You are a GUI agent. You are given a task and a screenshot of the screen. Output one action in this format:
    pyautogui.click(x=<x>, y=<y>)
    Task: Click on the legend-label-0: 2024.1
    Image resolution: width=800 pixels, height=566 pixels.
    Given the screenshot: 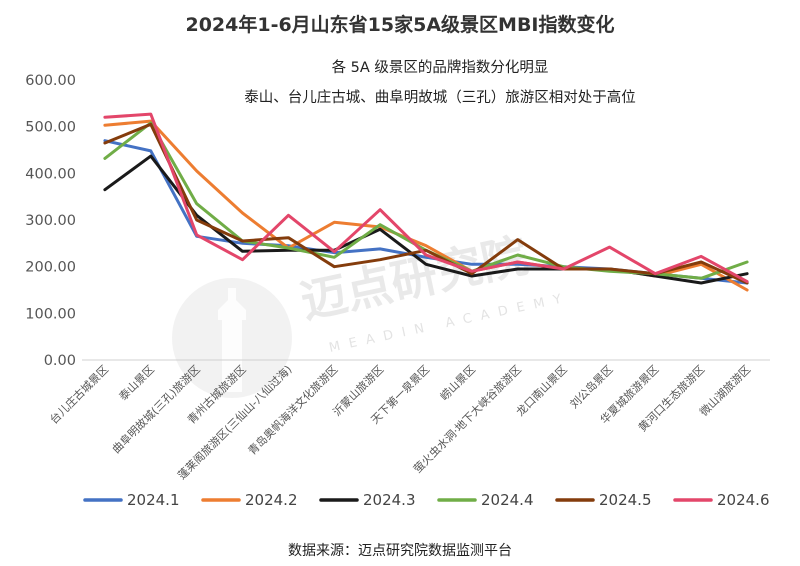 What is the action you would take?
    pyautogui.click(x=153, y=500)
    